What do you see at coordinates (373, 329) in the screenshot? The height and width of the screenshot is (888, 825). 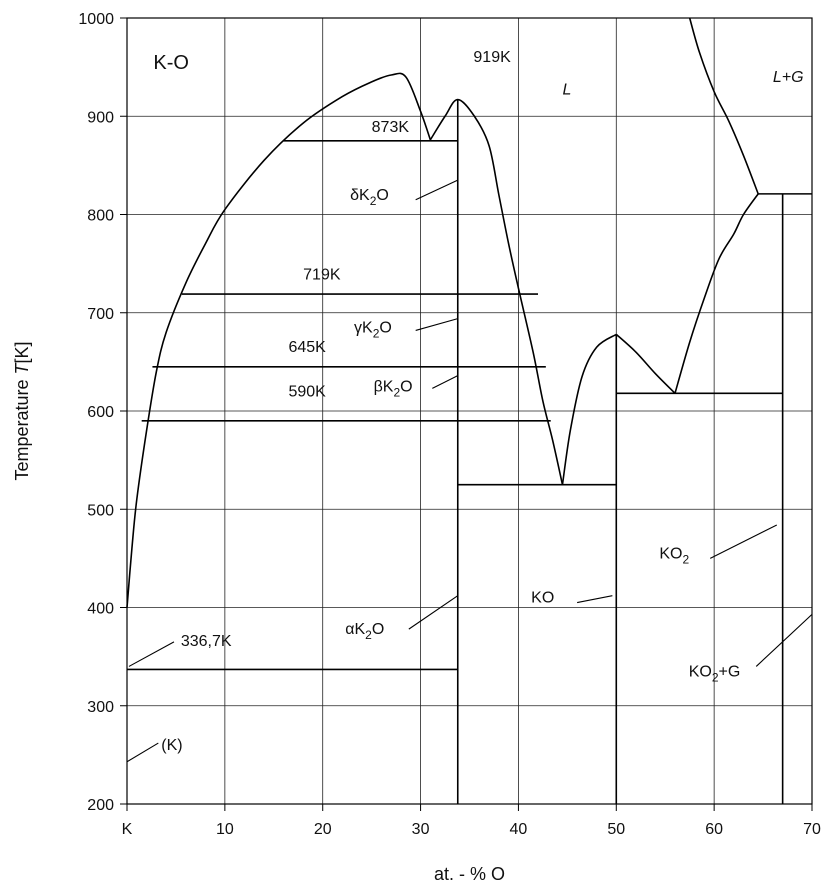 I see `lab-gamma-k2o: γK2O` at bounding box center [373, 329].